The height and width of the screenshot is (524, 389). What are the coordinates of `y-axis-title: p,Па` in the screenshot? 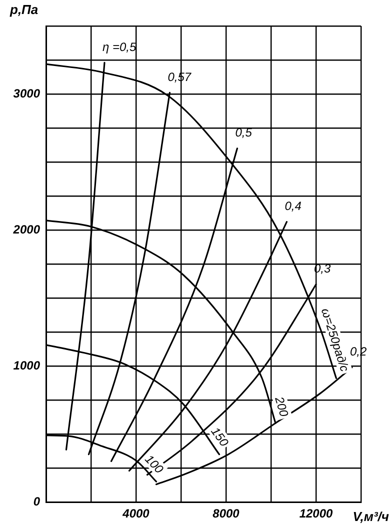 It's located at (24, 9).